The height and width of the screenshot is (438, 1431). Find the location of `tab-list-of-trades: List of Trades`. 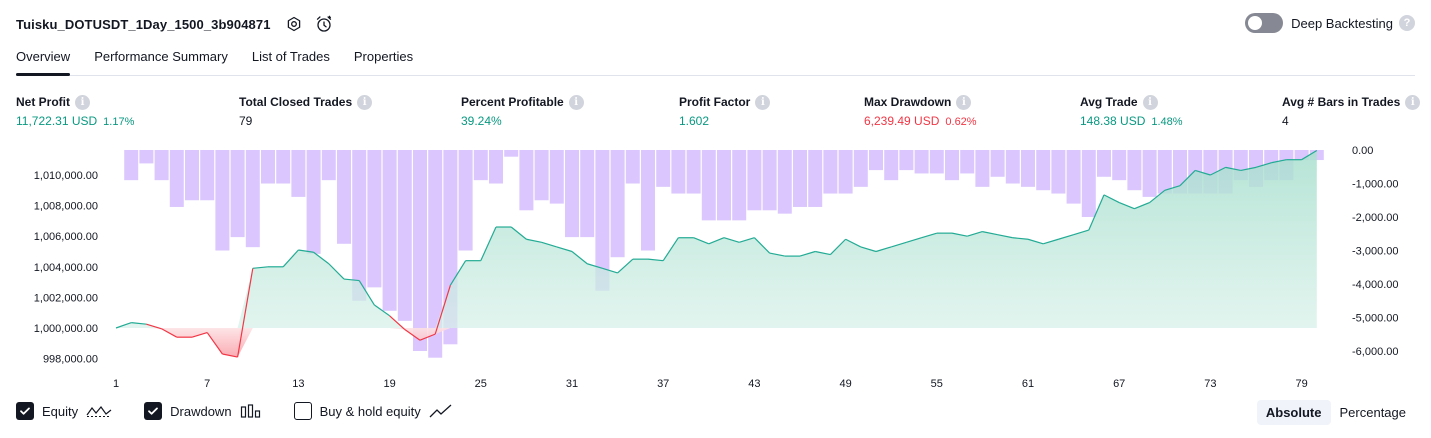

tab-list-of-trades: List of Trades is located at coordinates (290, 56).